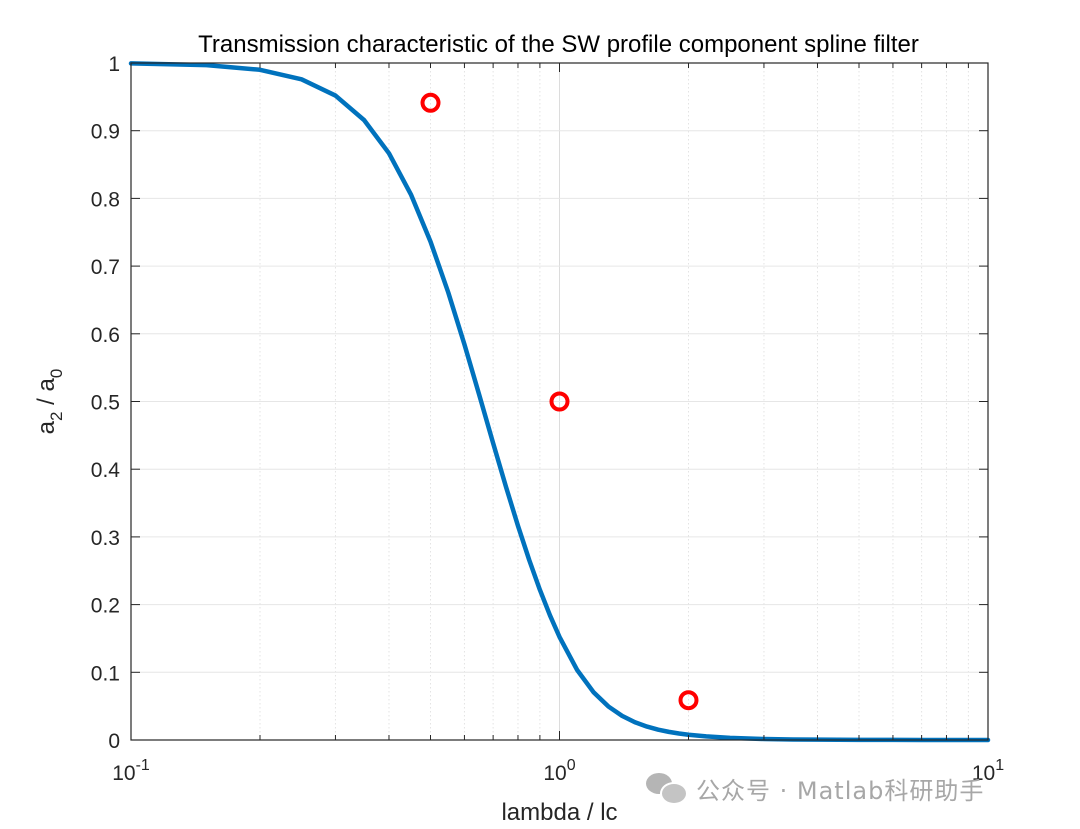 Image resolution: width=1080 pixels, height=829 pixels. Describe the element at coordinates (105, 673) in the screenshot. I see `y-tick-label: 0.1` at that location.